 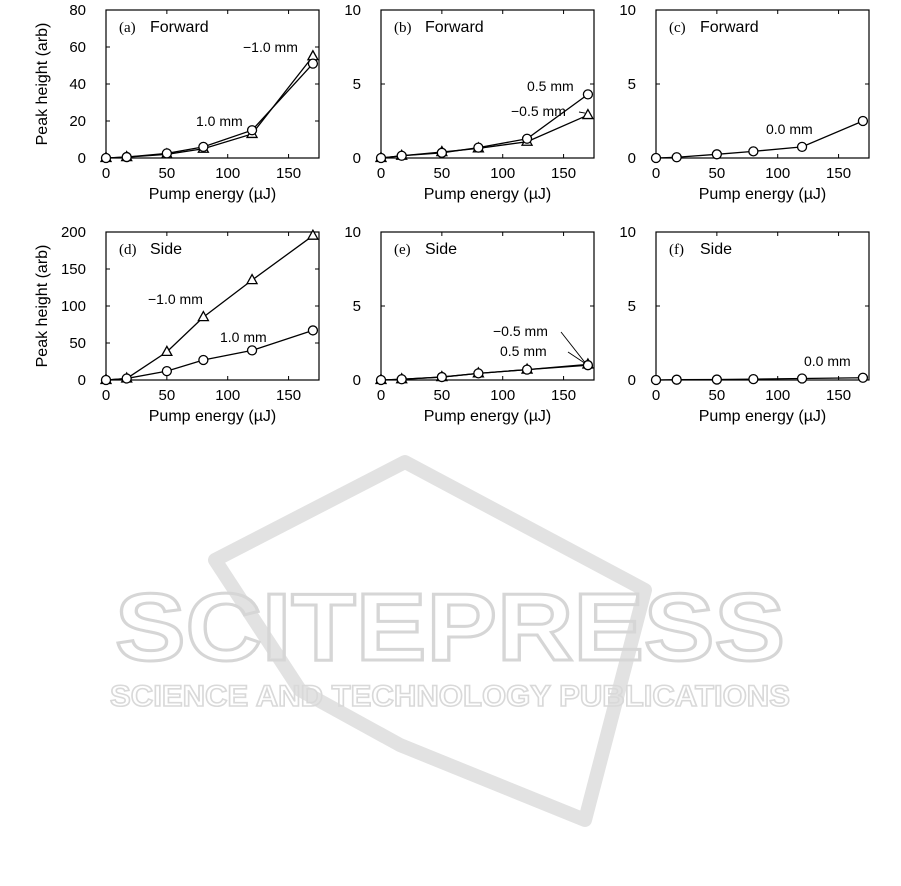 What do you see at coordinates (538, 111) in the screenshot?
I see `series-annotation: −0.5 mm` at bounding box center [538, 111].